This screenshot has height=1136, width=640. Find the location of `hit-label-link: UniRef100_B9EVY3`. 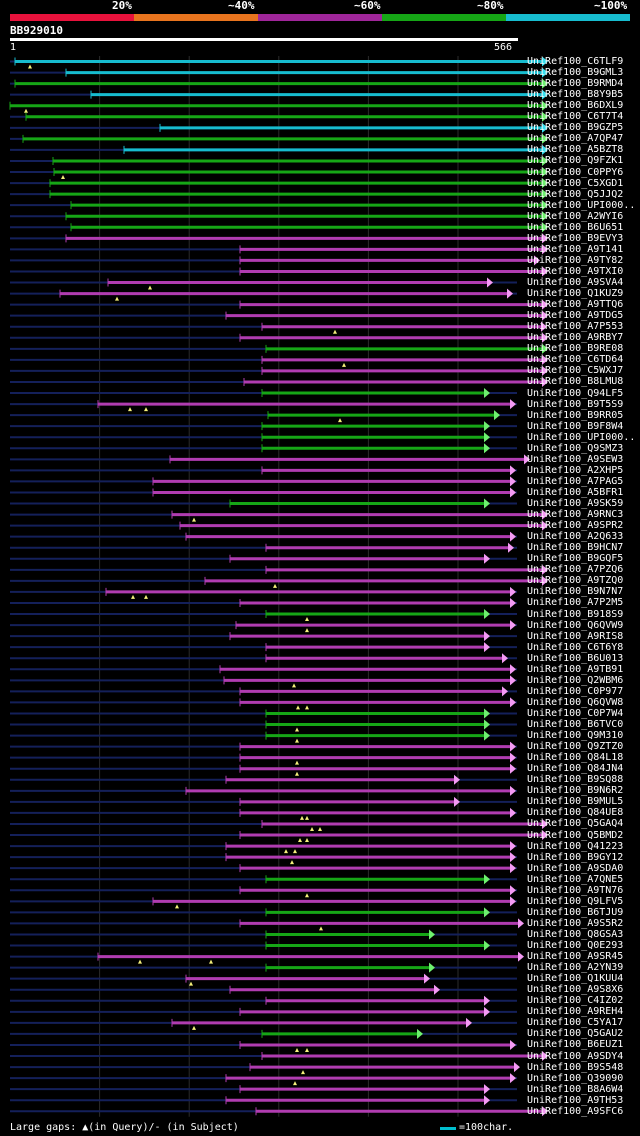

hit-label-link: UniRef100_B9EVY3 is located at coordinates (575, 238).